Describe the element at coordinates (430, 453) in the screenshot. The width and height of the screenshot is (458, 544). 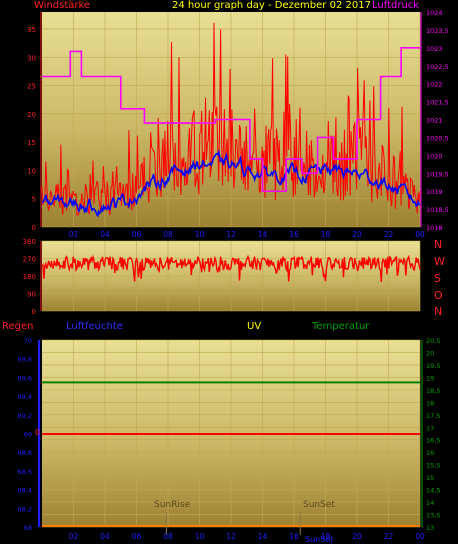
I see `temperature-tick-label: 16` at that location.